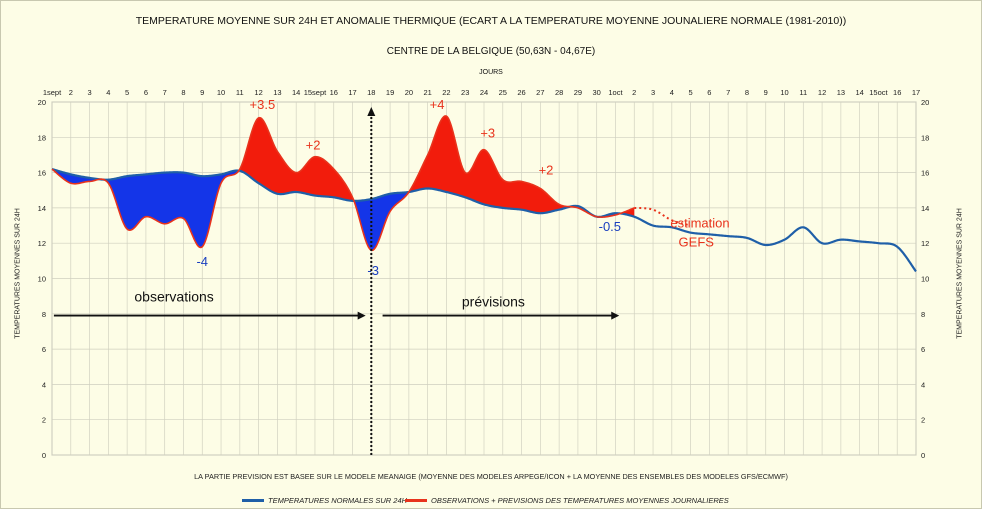 This screenshot has width=982, height=509. What do you see at coordinates (521, 92) in the screenshot?
I see `x-tick-label: 26` at bounding box center [521, 92].